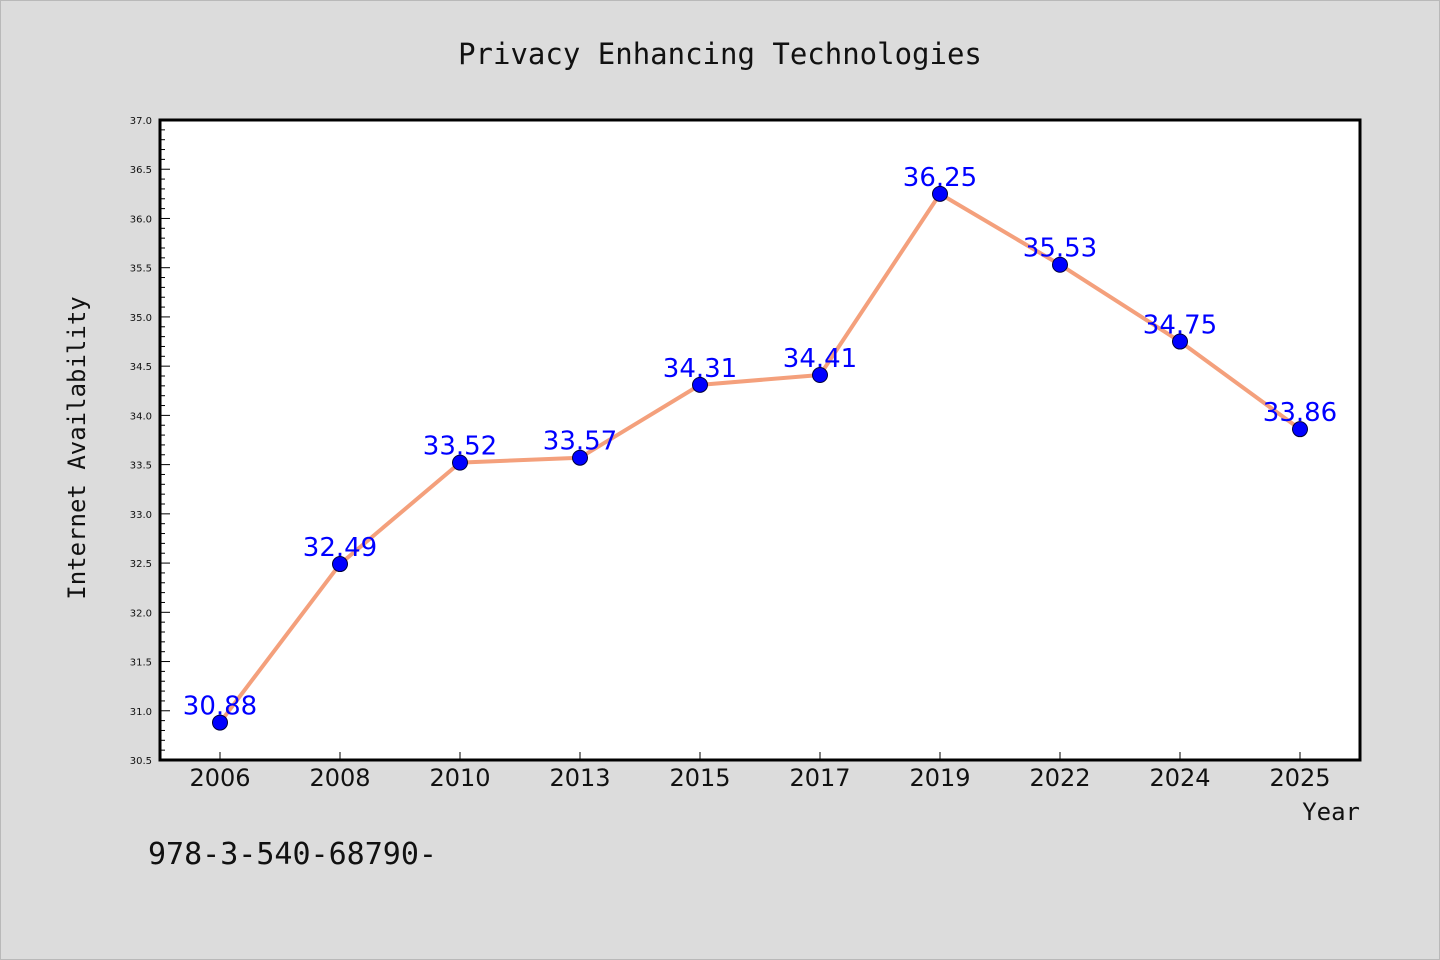 Image resolution: width=1440 pixels, height=960 pixels. I want to click on y-tick-label: 33.0, so click(141, 515).